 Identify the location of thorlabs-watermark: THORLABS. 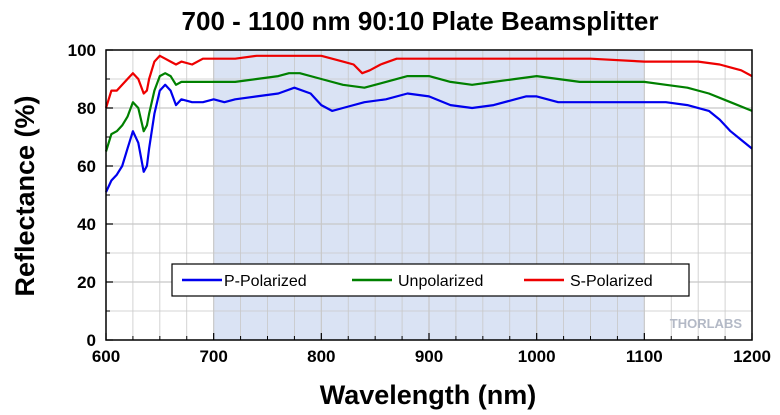
(706, 323).